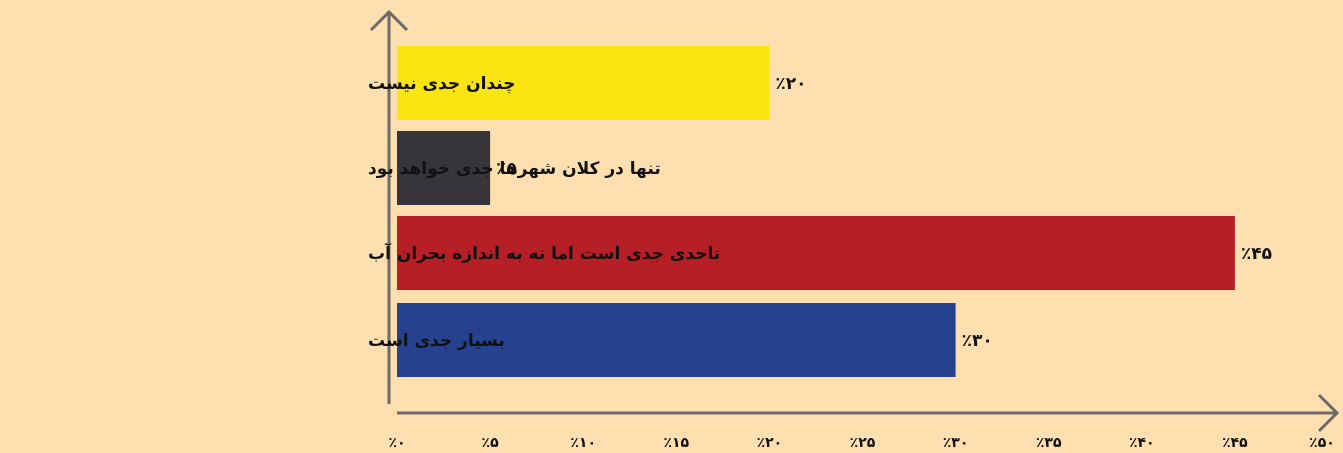 The height and width of the screenshot is (453, 1343). Describe the element at coordinates (1328, 413) in the screenshot. I see `x-axis-arrow` at that location.